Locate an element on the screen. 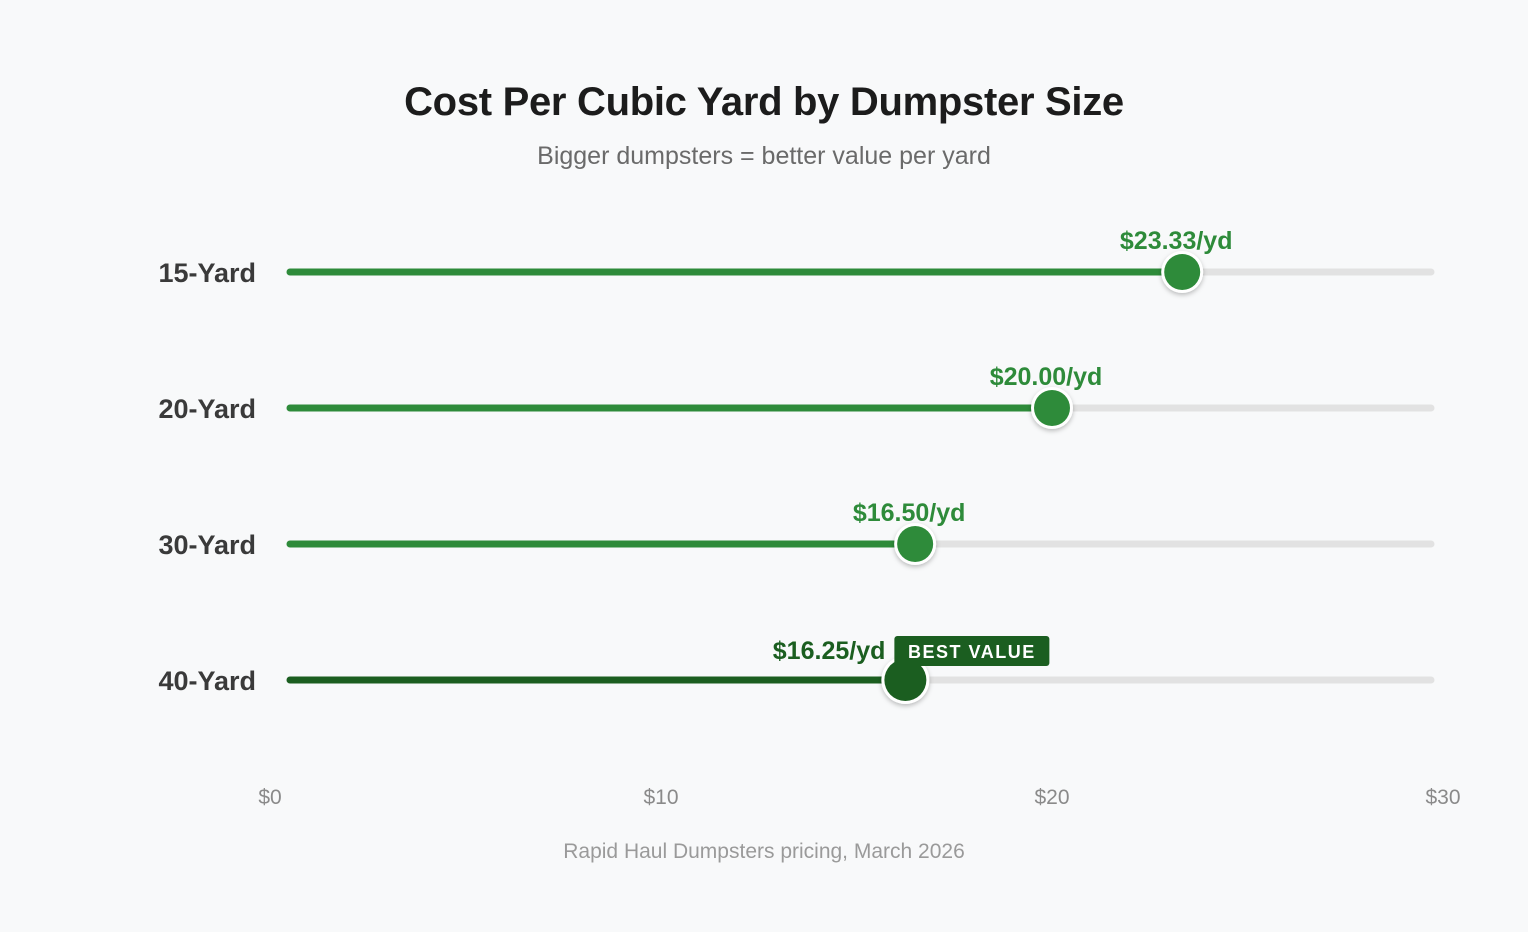  x-tick-label-20: $20 is located at coordinates (1051, 797).